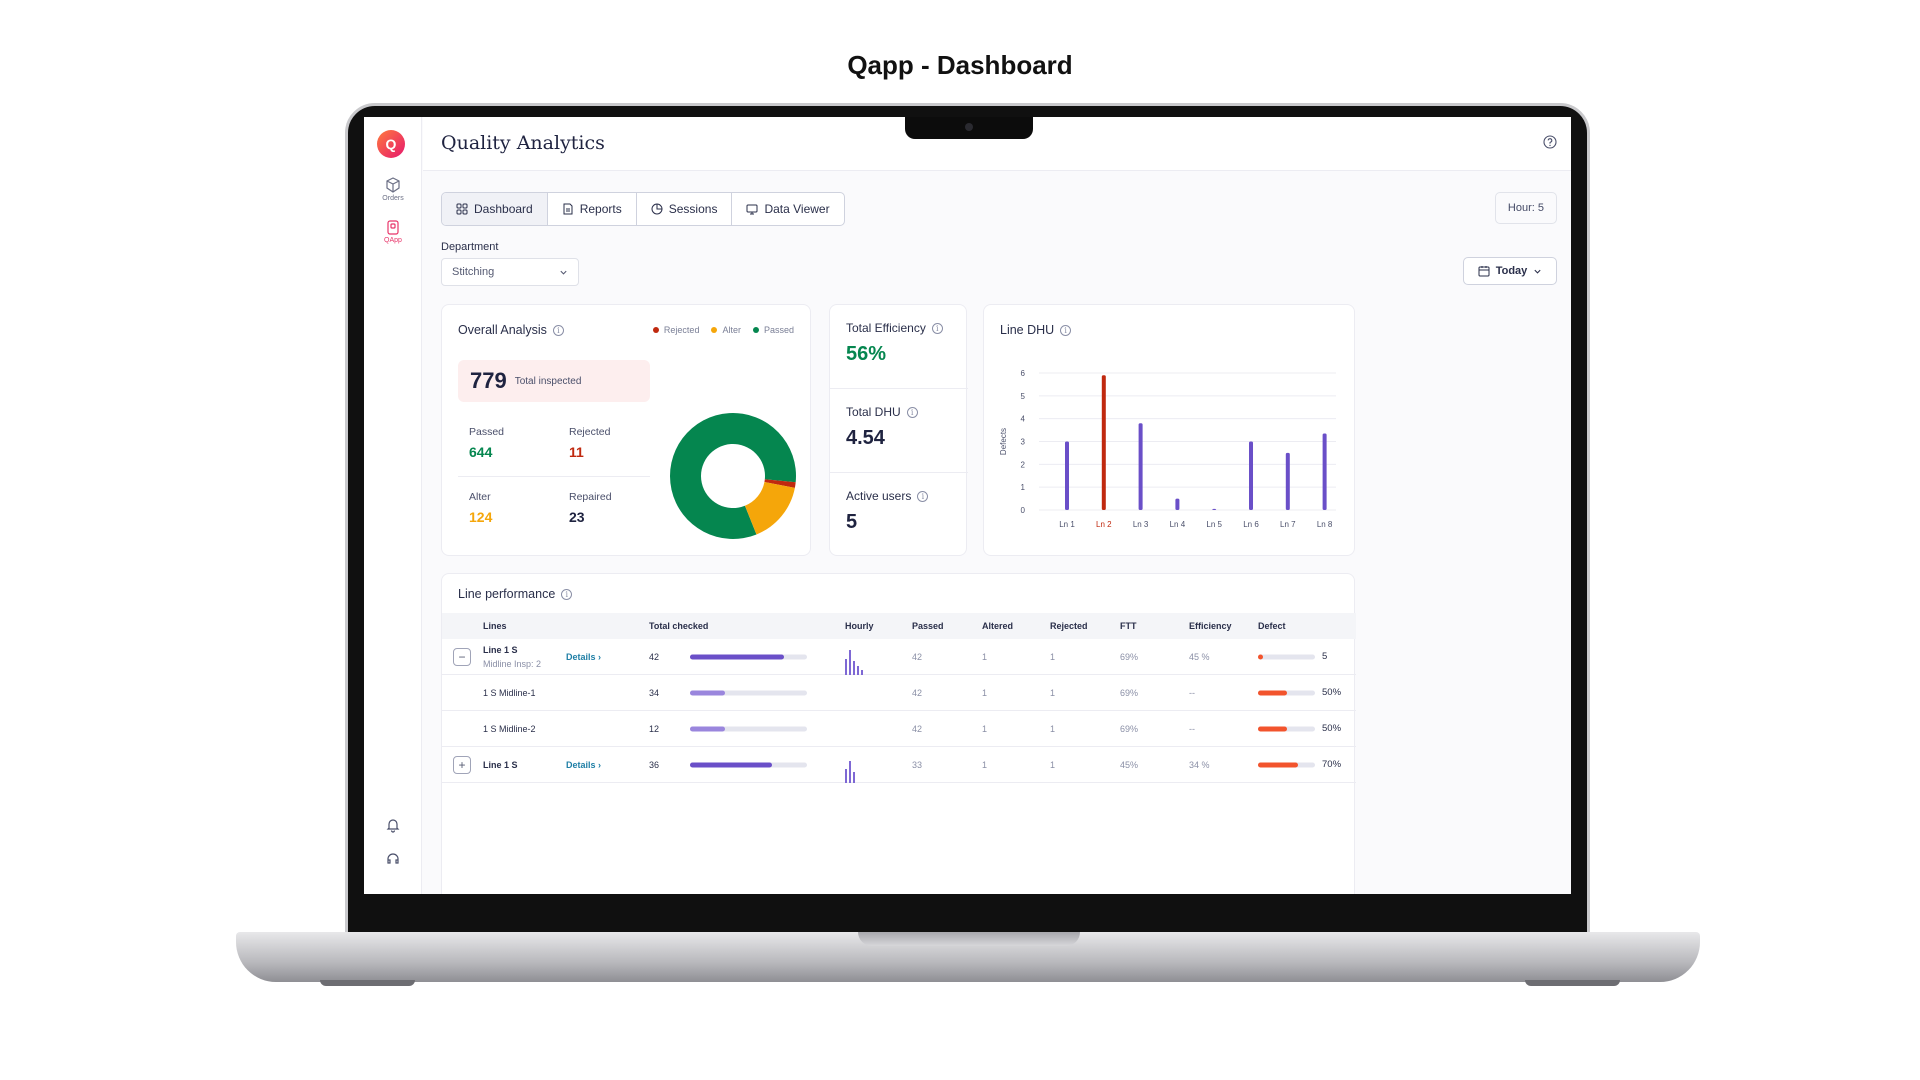 The image size is (1920, 1080). I want to click on table-row: 1 S Midline-2 12 42 1 1 69% -- 50%, so click(899, 729).